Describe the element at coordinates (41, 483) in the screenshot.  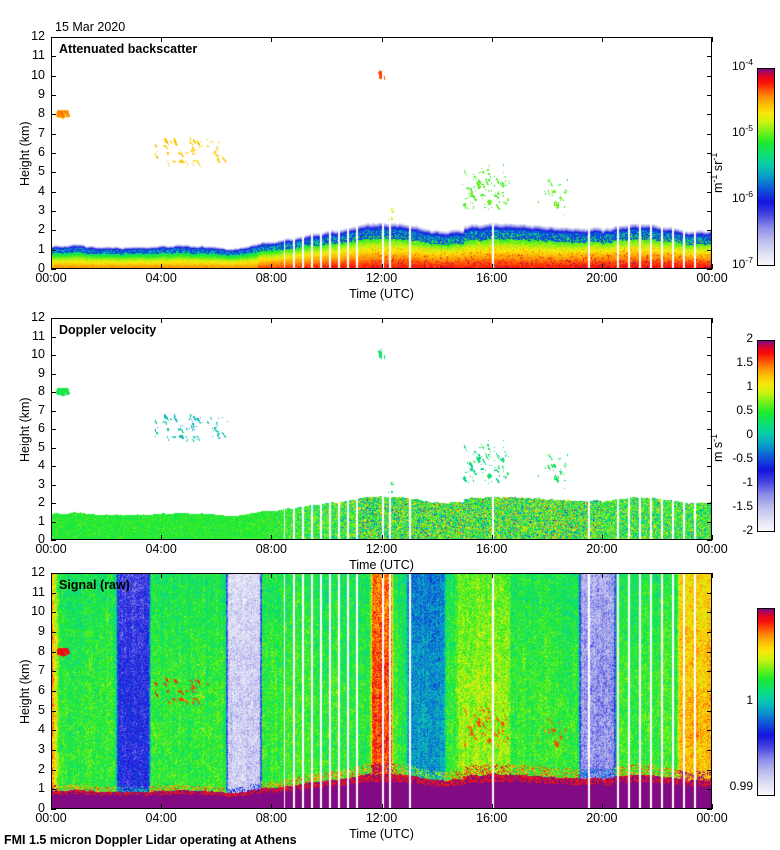
I see `y-axis-tick-label: 3` at that location.